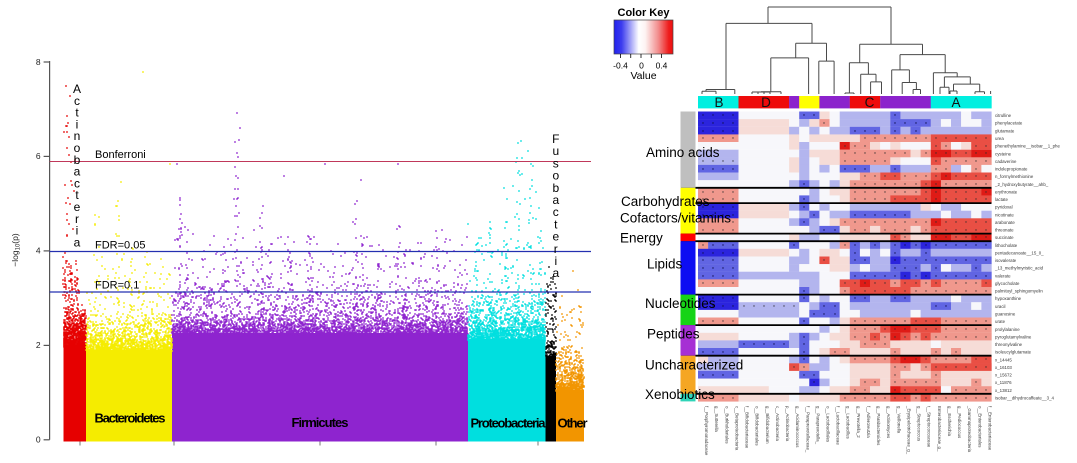  I want to click on svg-text: x_14445, so click(1003, 359).